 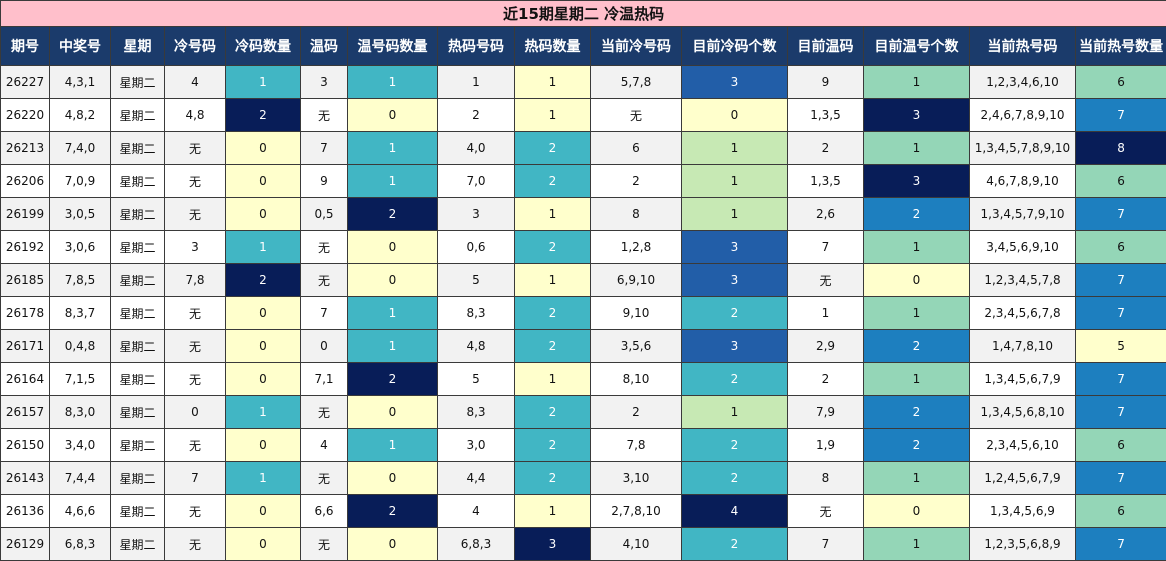 I want to click on cell-col-current-cold: 6, so click(x=636, y=148).